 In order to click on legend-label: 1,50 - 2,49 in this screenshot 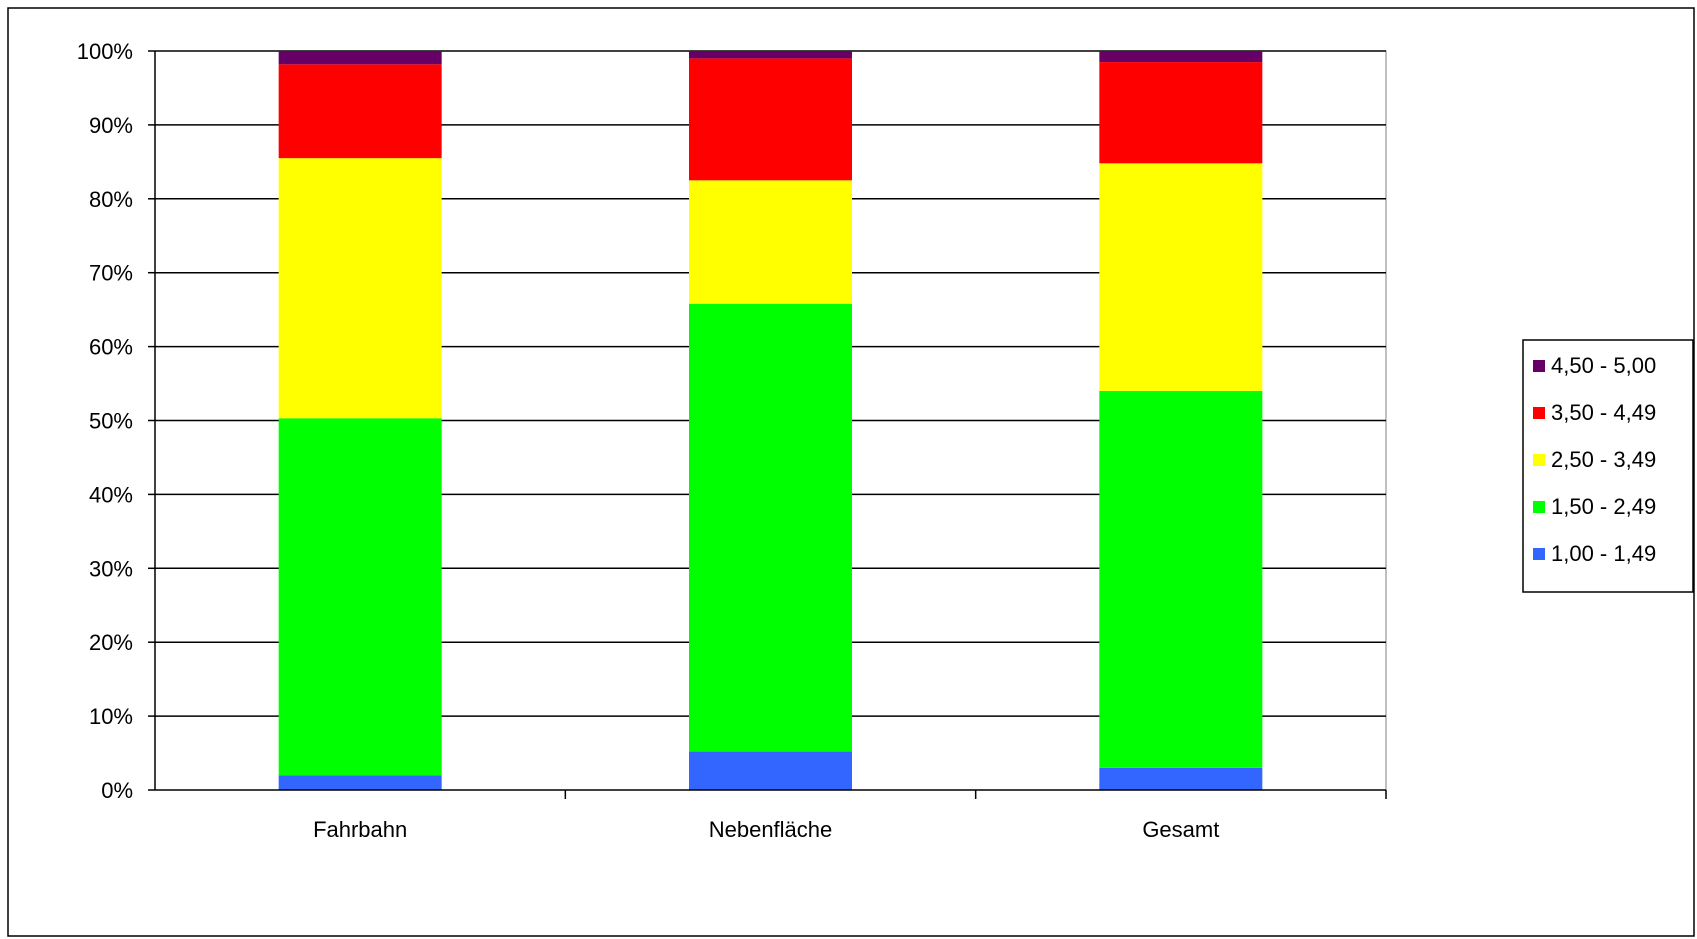, I will do `click(1603, 506)`.